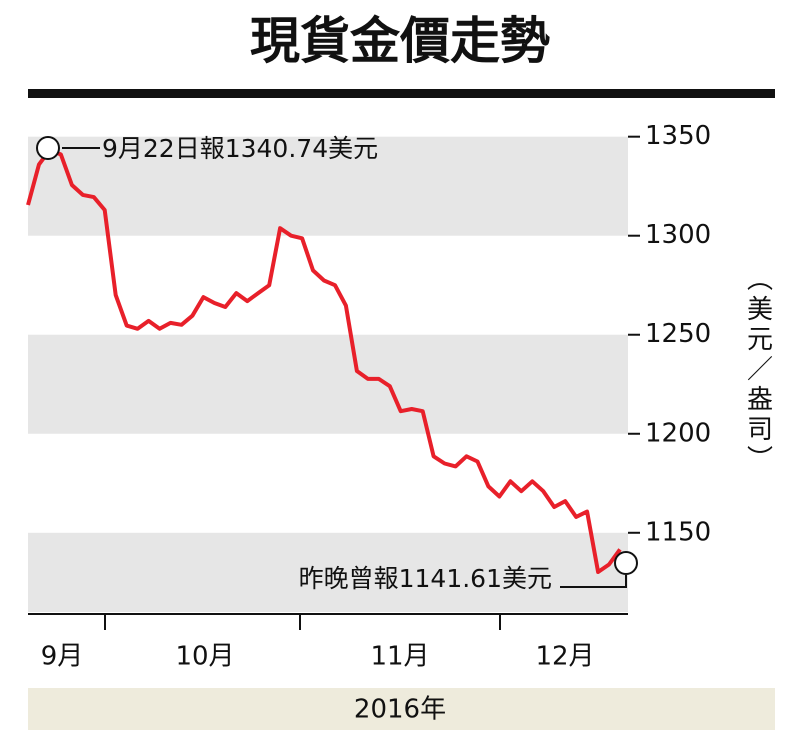 This screenshot has height=745, width=800. What do you see at coordinates (678, 235) in the screenshot?
I see `y-tick-label: 1300` at bounding box center [678, 235].